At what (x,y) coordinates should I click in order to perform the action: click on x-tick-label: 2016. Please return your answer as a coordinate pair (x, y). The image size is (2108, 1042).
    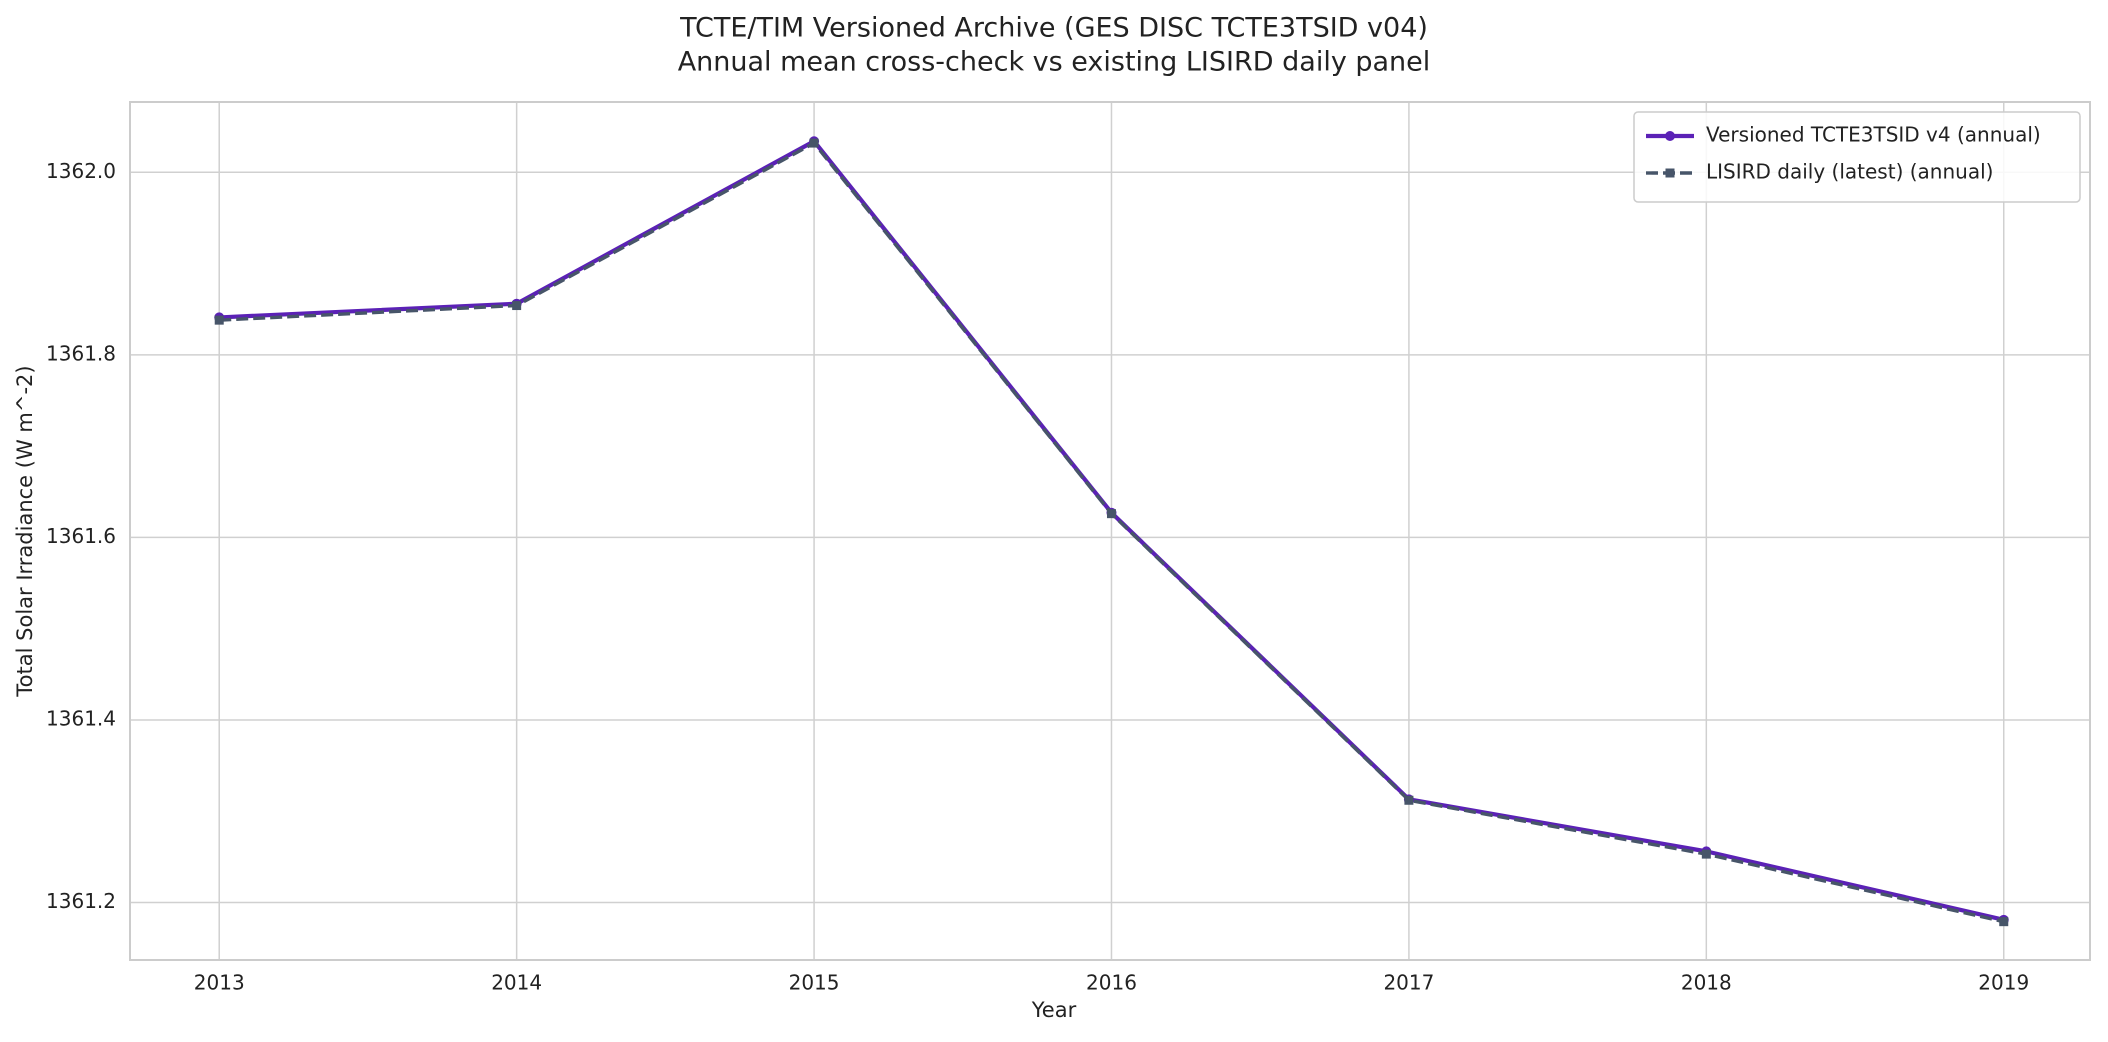
    Looking at the image, I should click on (1111, 983).